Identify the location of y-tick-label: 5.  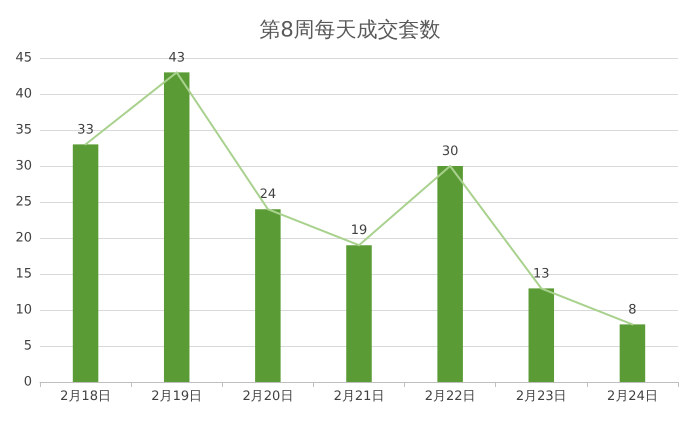
(28, 346).